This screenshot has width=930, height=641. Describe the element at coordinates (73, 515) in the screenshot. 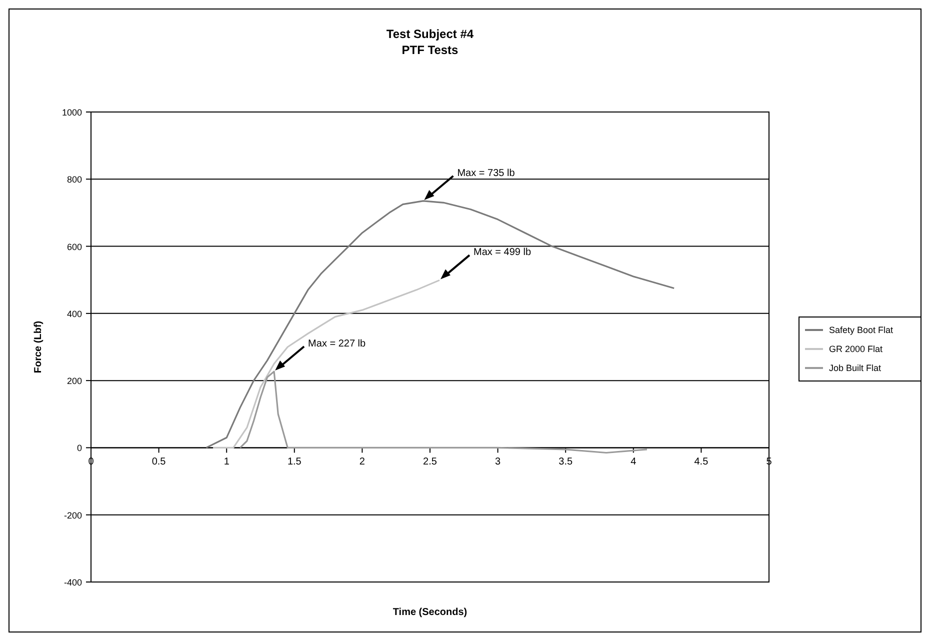

I see `y-tick-label: -200` at that location.